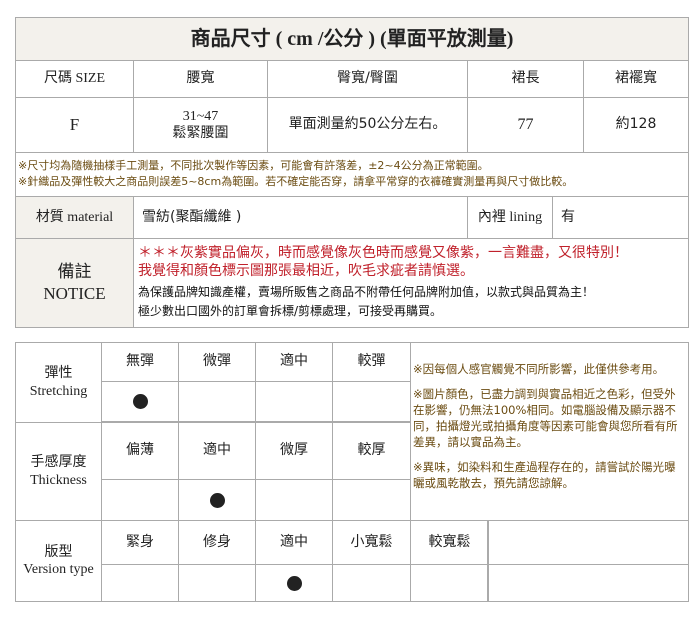 The image size is (700, 619). Describe the element at coordinates (352, 39) in the screenshot. I see `size-table-title: 商品尺寸 ( cm /公分 ) (單面平放測量)` at that location.